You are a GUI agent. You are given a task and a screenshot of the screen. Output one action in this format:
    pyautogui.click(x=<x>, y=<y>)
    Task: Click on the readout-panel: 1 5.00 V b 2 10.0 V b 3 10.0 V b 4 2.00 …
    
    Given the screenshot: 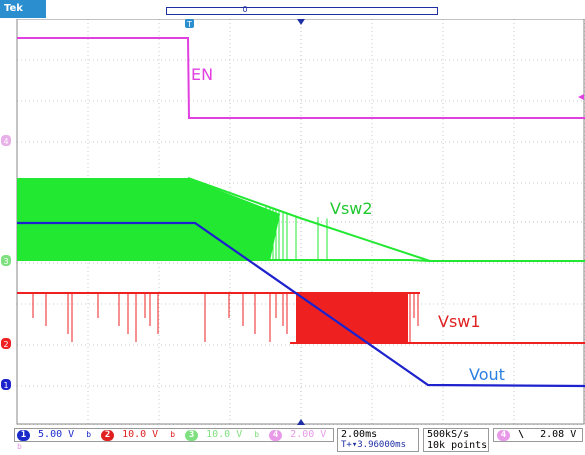 What is the action you would take?
    pyautogui.click(x=292, y=440)
    